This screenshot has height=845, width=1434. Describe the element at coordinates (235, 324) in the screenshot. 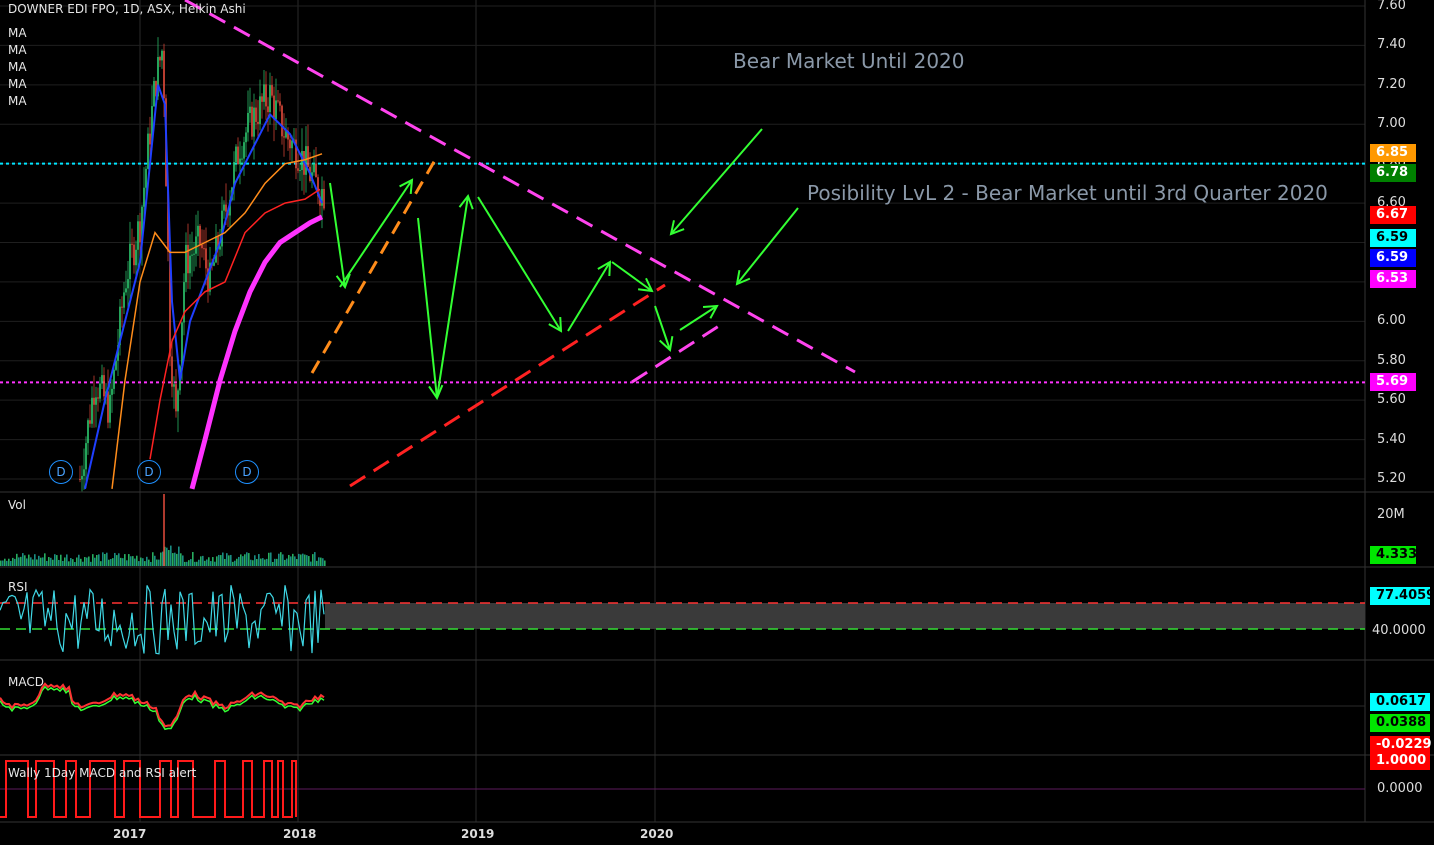

I see `ma-red` at that location.